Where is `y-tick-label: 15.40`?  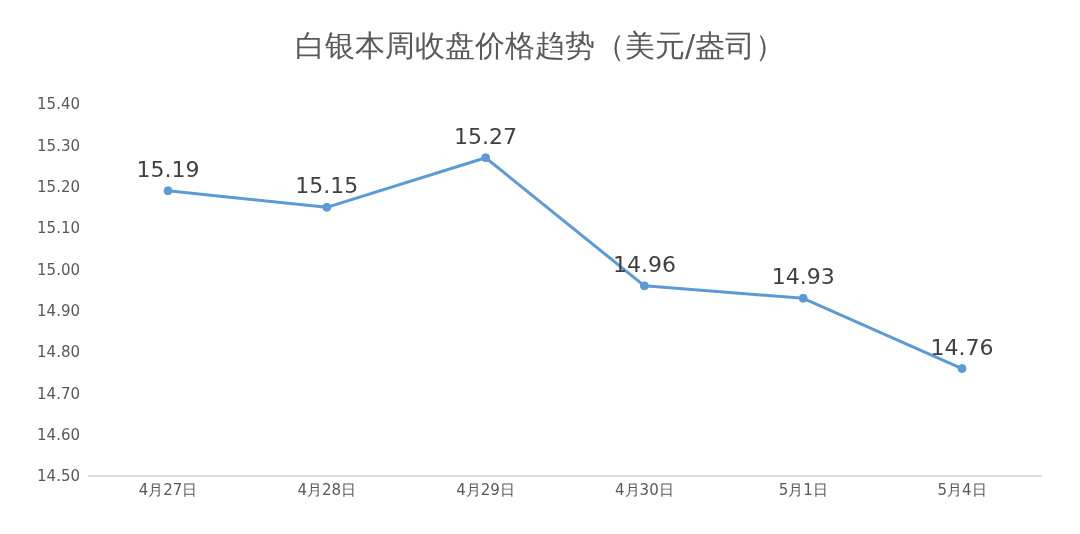
y-tick-label: 15.40 is located at coordinates (58, 104).